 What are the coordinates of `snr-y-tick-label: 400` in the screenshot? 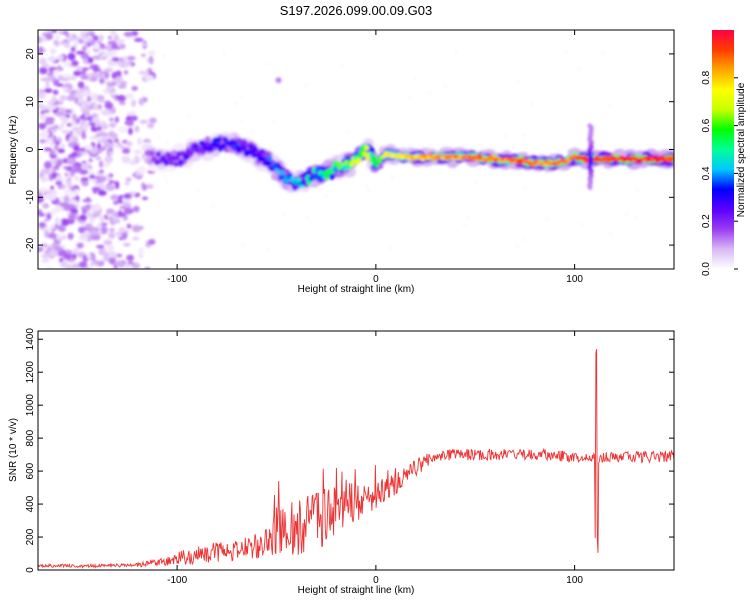 It's located at (30, 503).